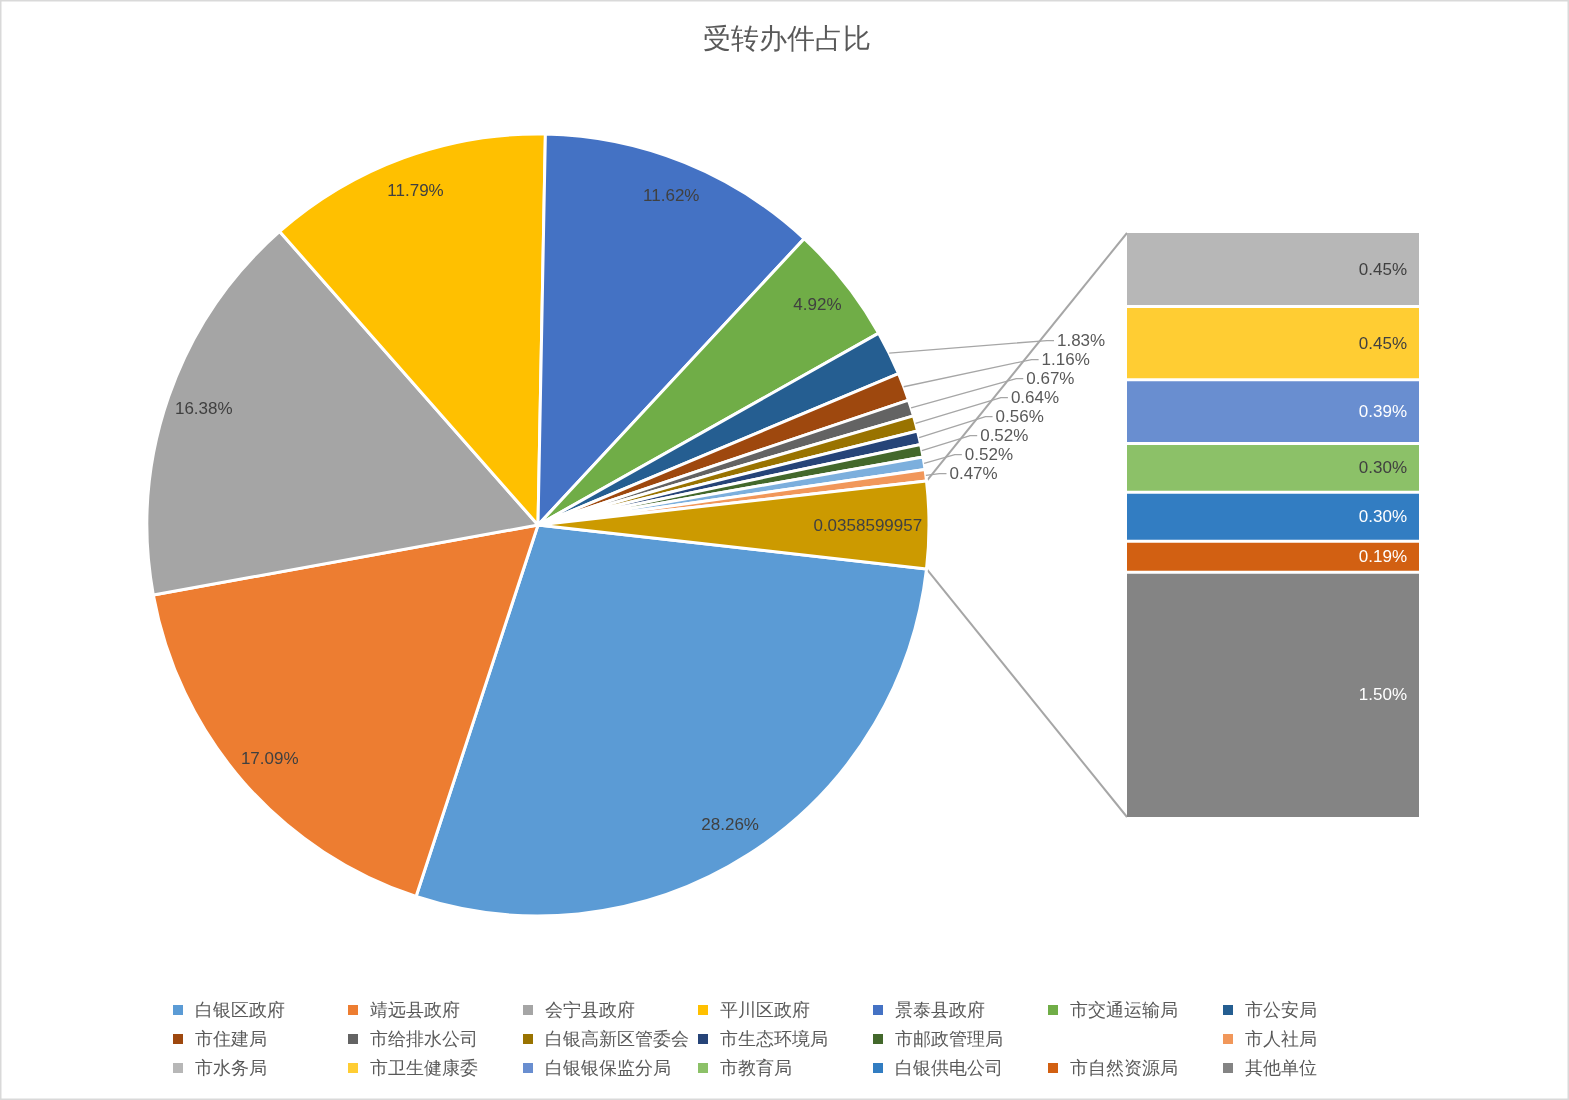 This screenshot has width=1569, height=1100. Describe the element at coordinates (1081, 341) in the screenshot. I see `data-label: 1.83%` at that location.